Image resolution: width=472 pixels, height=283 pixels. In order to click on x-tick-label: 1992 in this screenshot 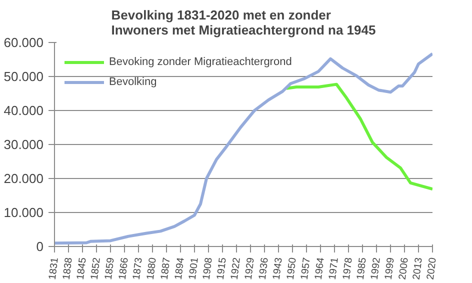, I will do `click(376, 268)`.